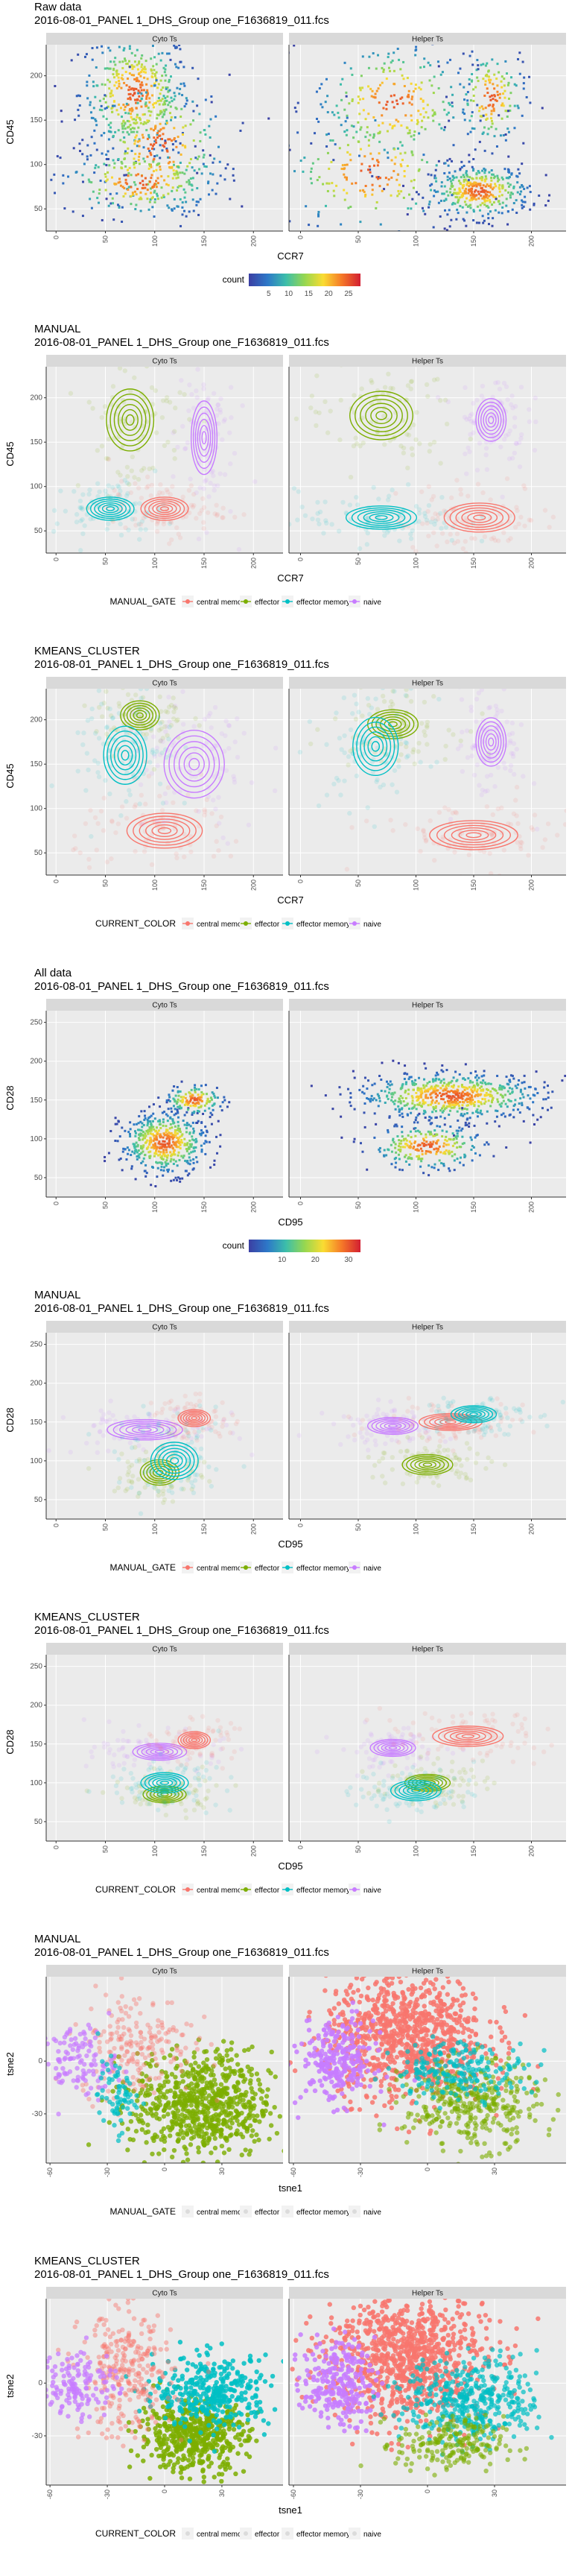 This screenshot has height=2576, width=572. I want to click on facet-label: Helper Ts, so click(427, 684).